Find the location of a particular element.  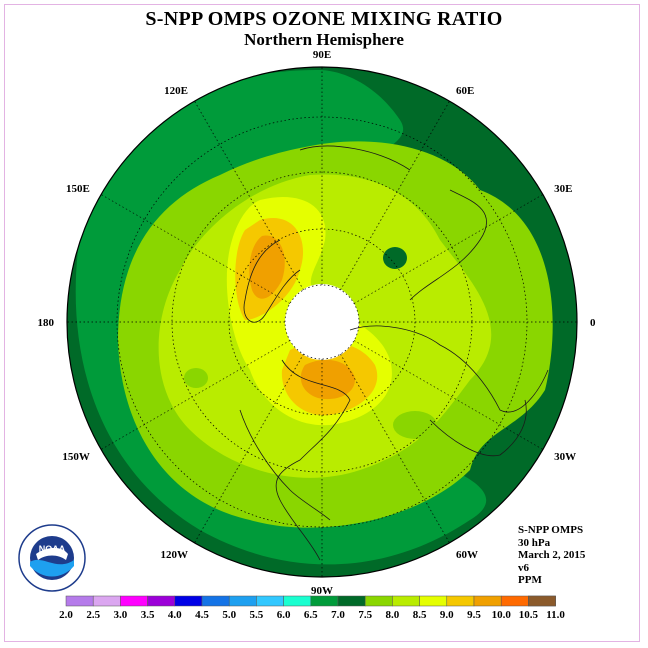

colorbar-label: 4.0 is located at coordinates (175, 615).